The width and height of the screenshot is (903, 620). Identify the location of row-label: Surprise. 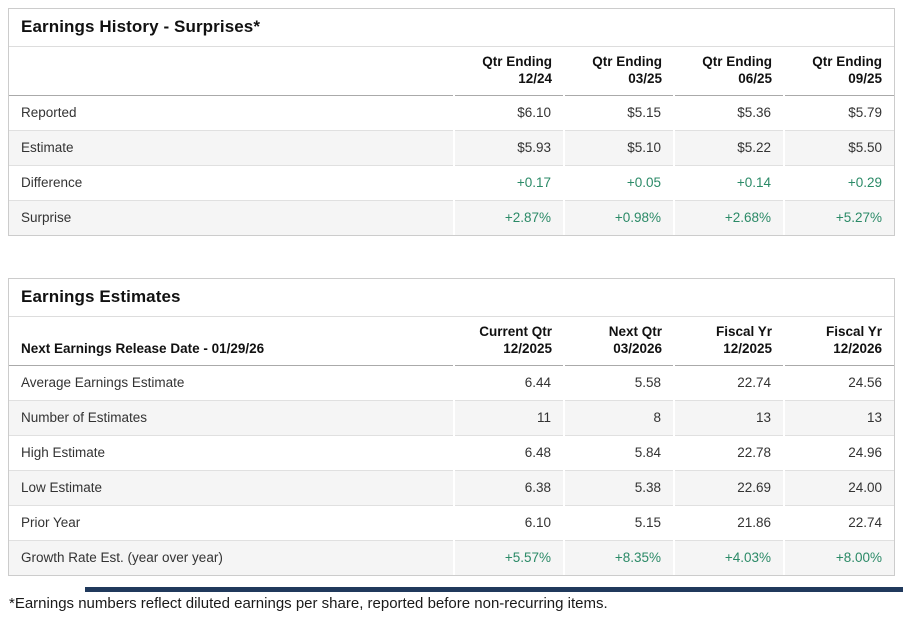
(231, 217).